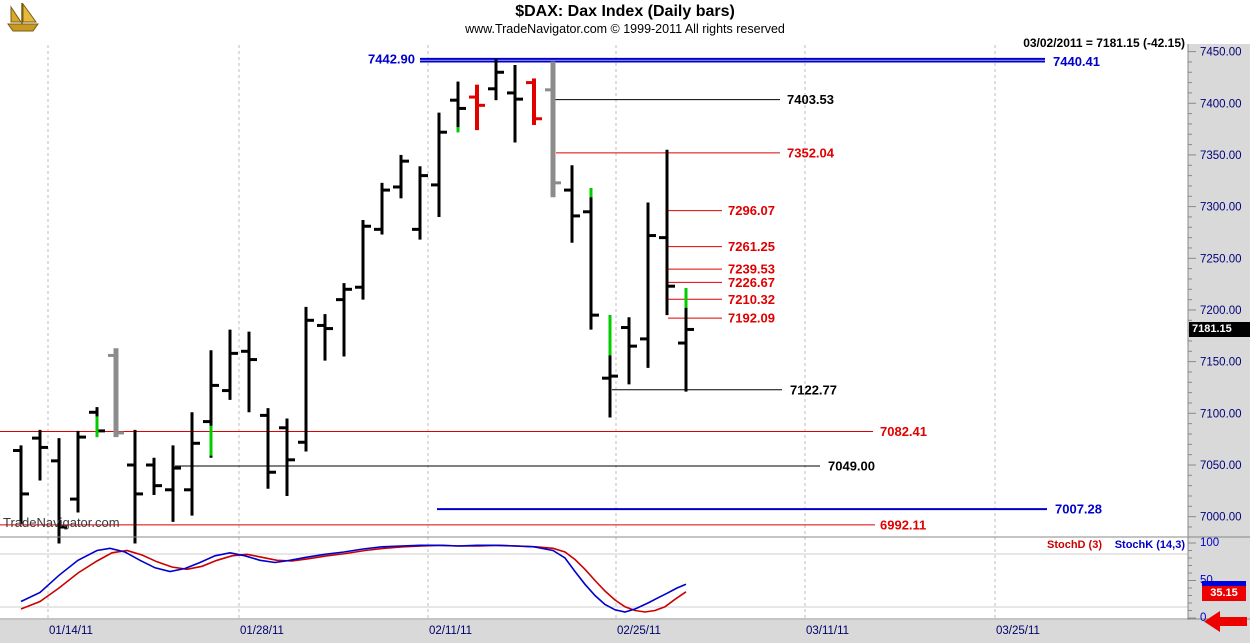  What do you see at coordinates (1219, 329) in the screenshot?
I see `last-price-badge: 7181.15` at bounding box center [1219, 329].